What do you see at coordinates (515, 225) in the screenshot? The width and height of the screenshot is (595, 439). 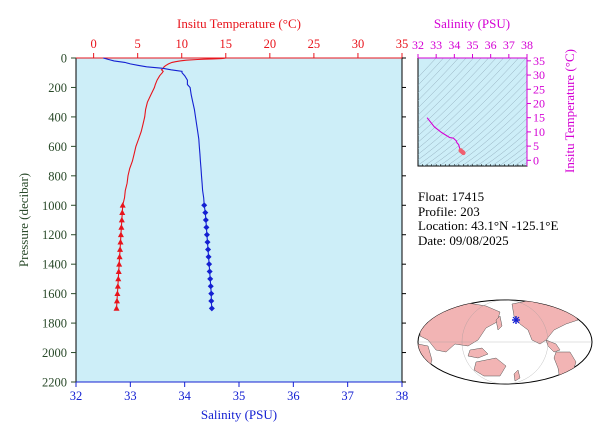 I see `location-value: 43.1°N -125.1°E` at bounding box center [515, 225].